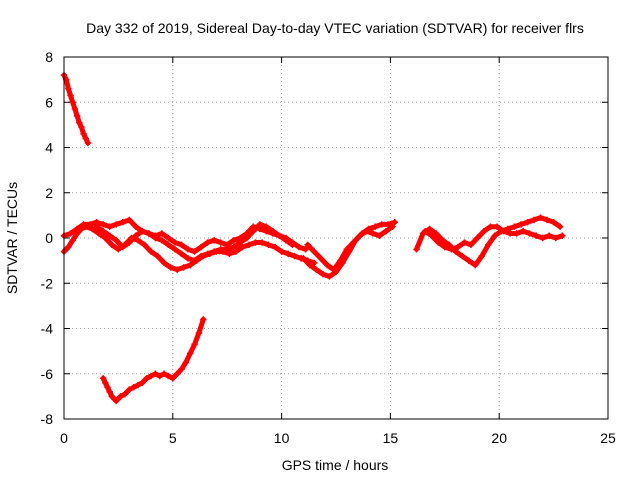  I want to click on x-tick-label: 10, so click(282, 438).